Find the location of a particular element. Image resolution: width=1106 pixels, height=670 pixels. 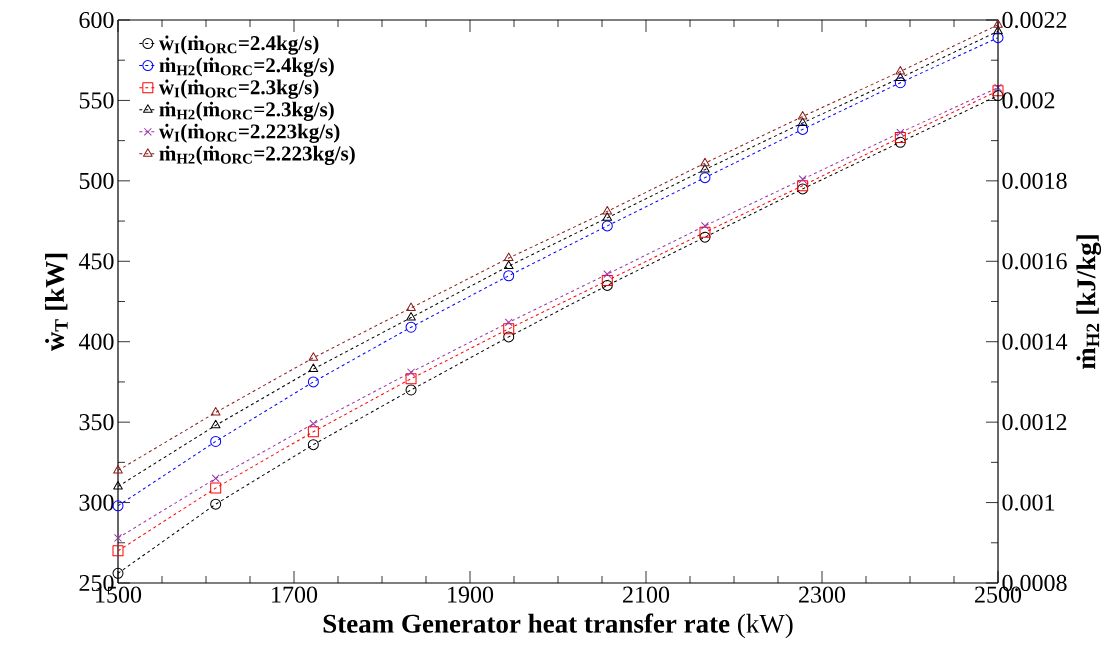

y-axis-title: ẇ$_{T}$ [kW] is located at coordinates (56, 302).